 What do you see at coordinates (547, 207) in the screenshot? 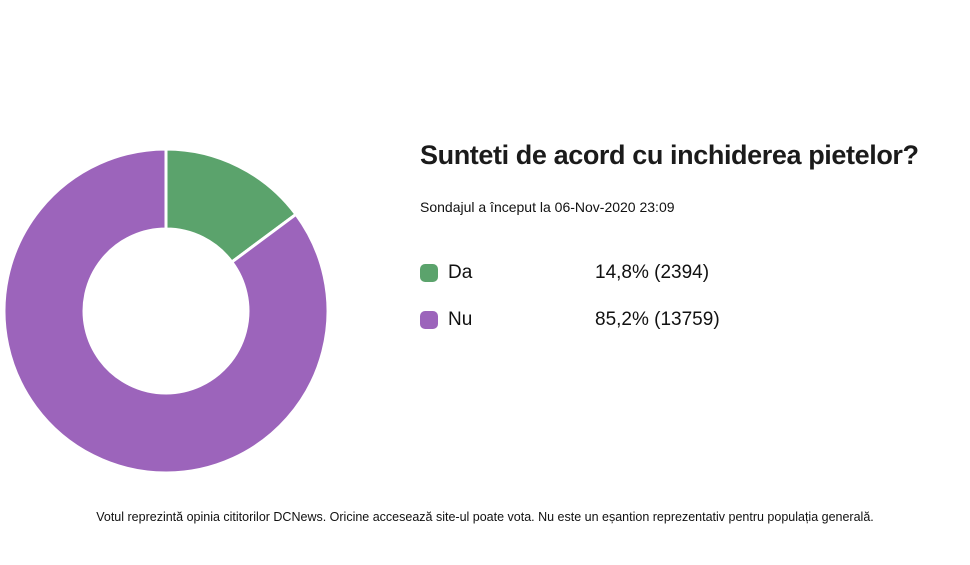
I see `poll-start-date: Sondajul a început la 06-Nov-2020 23:09` at bounding box center [547, 207].